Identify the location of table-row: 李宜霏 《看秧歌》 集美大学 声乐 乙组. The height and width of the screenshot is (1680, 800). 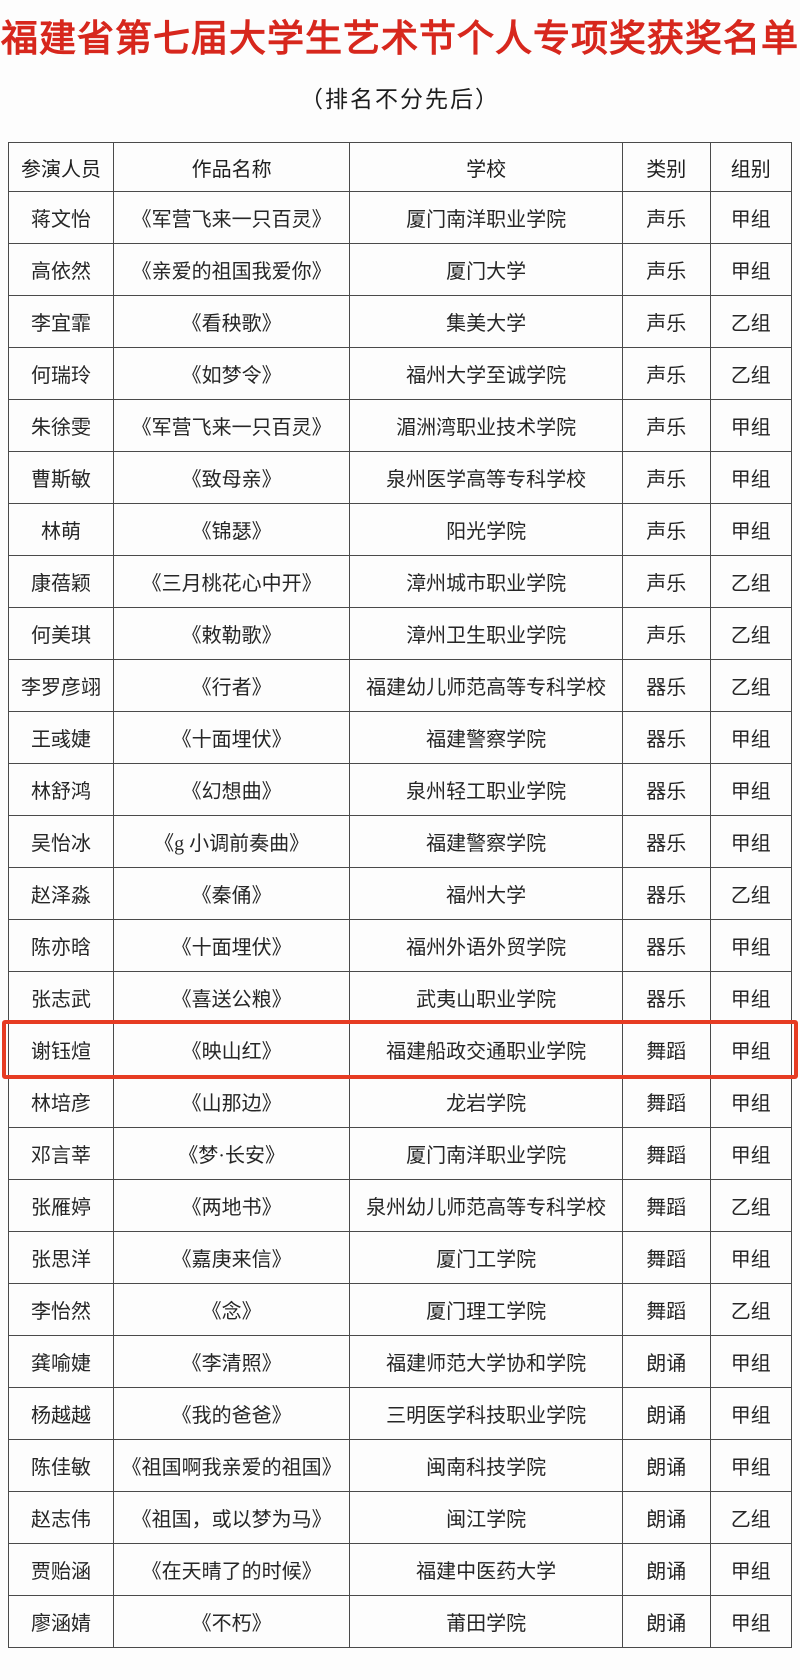
(400, 322).